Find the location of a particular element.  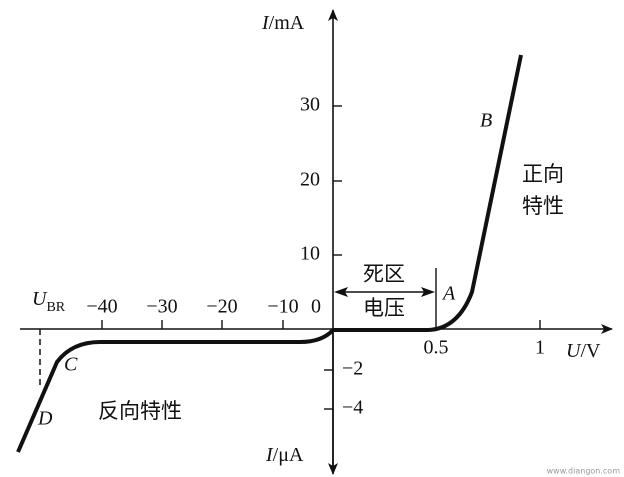

subscript: BR is located at coordinates (55, 307).